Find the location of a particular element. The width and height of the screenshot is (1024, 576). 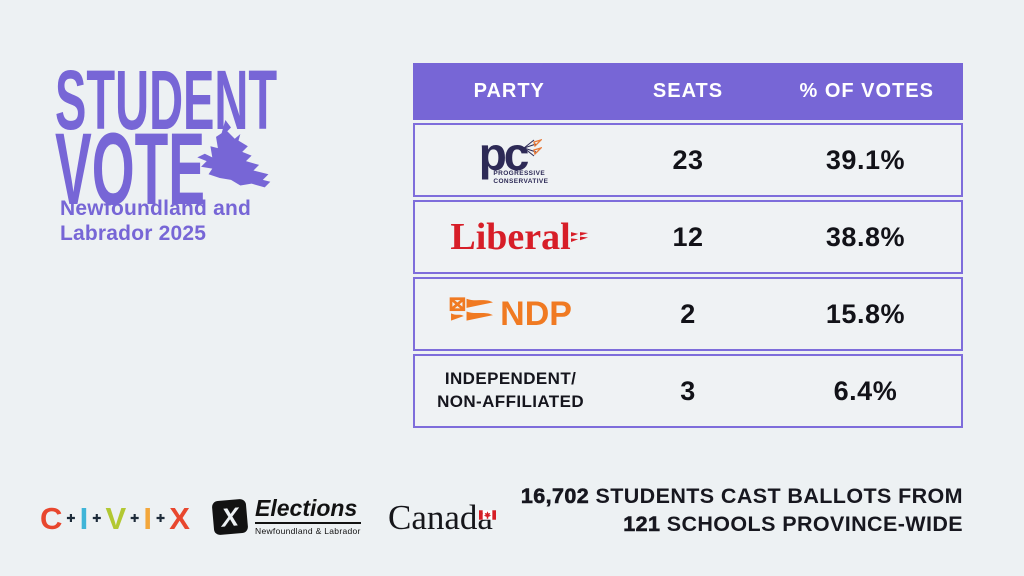

independent-seats: 3 is located at coordinates (688, 390).